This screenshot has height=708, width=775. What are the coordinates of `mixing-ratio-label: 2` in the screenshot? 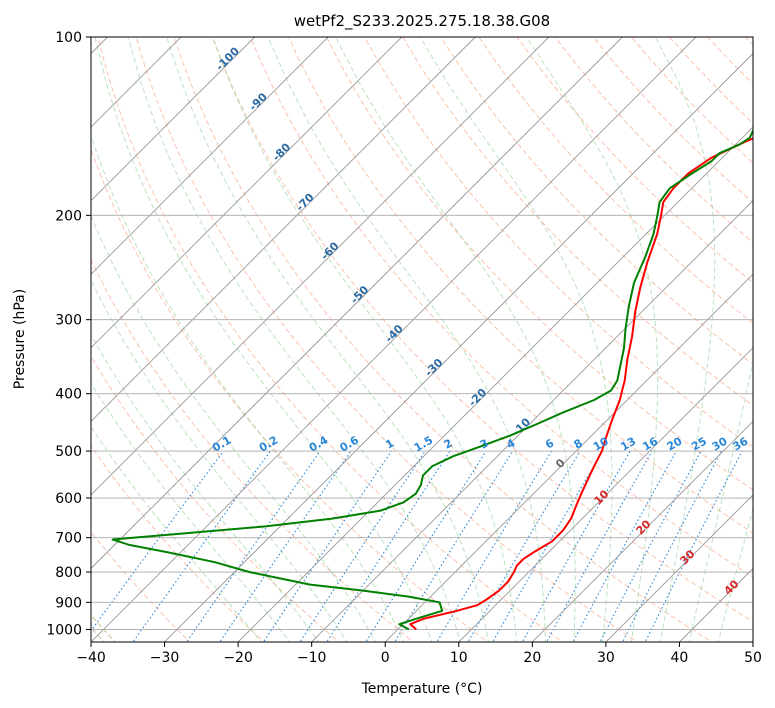 It's located at (448, 444).